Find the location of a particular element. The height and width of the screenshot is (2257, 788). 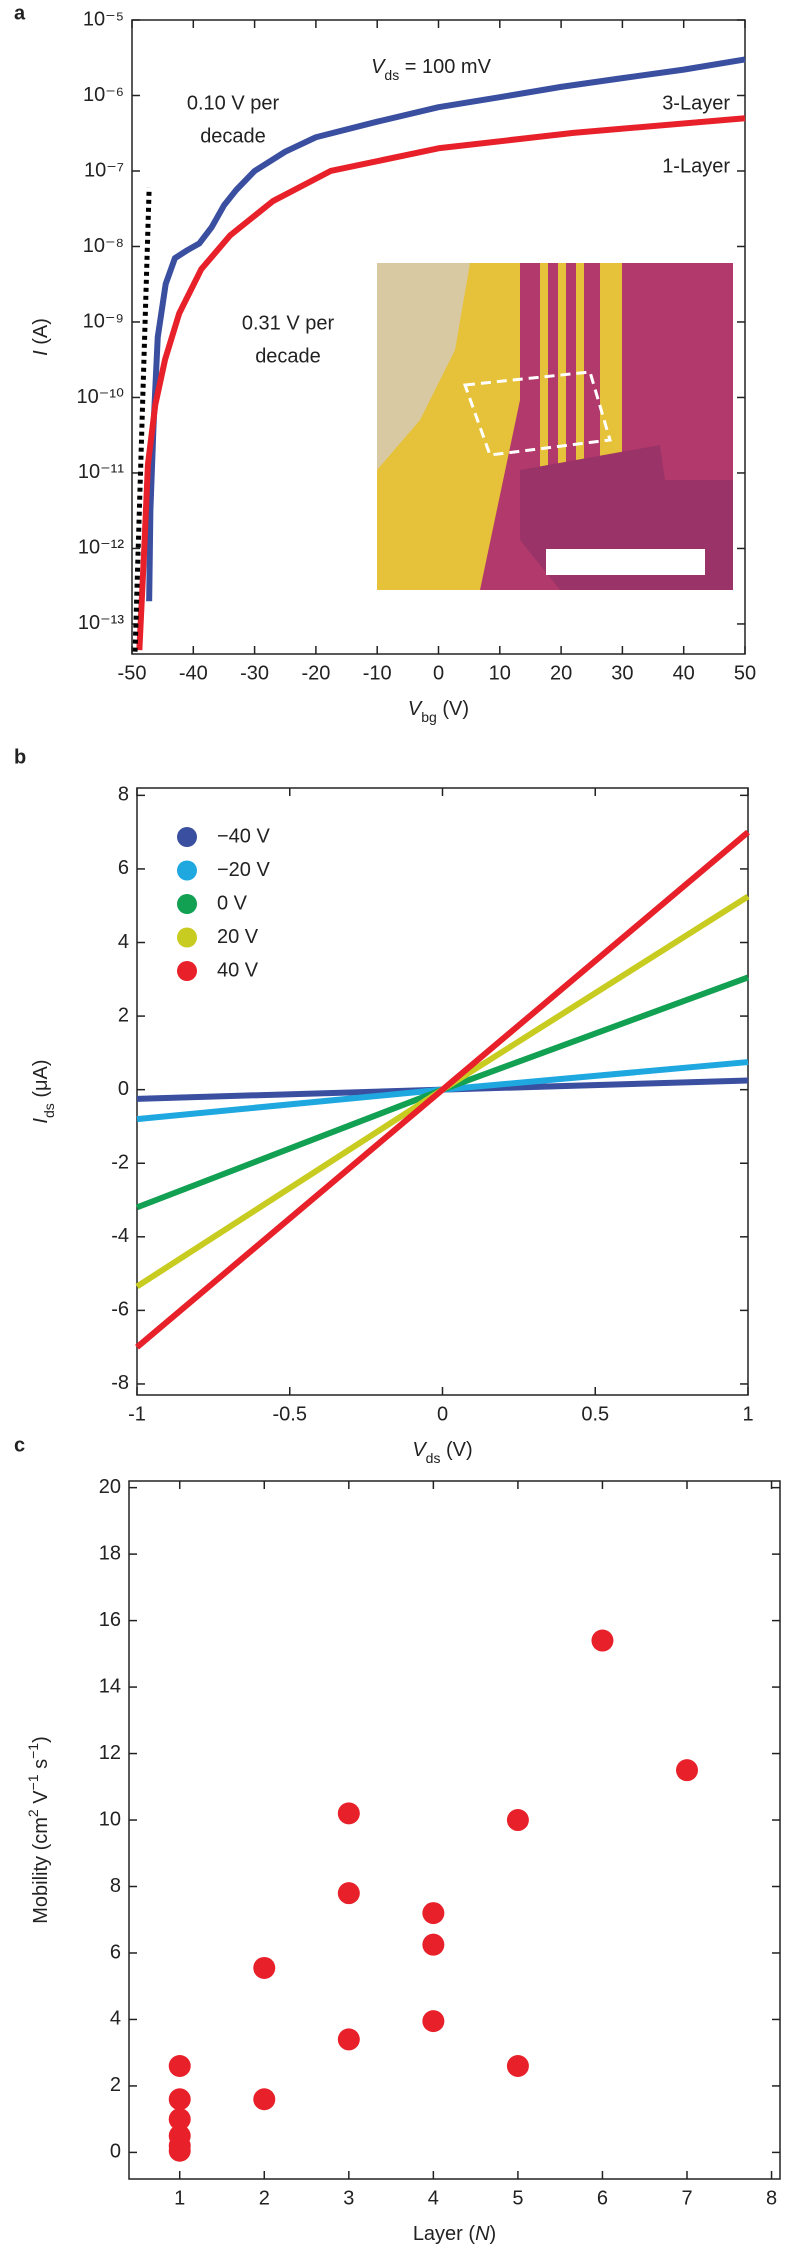

label-part: N is located at coordinates (482, 2234).